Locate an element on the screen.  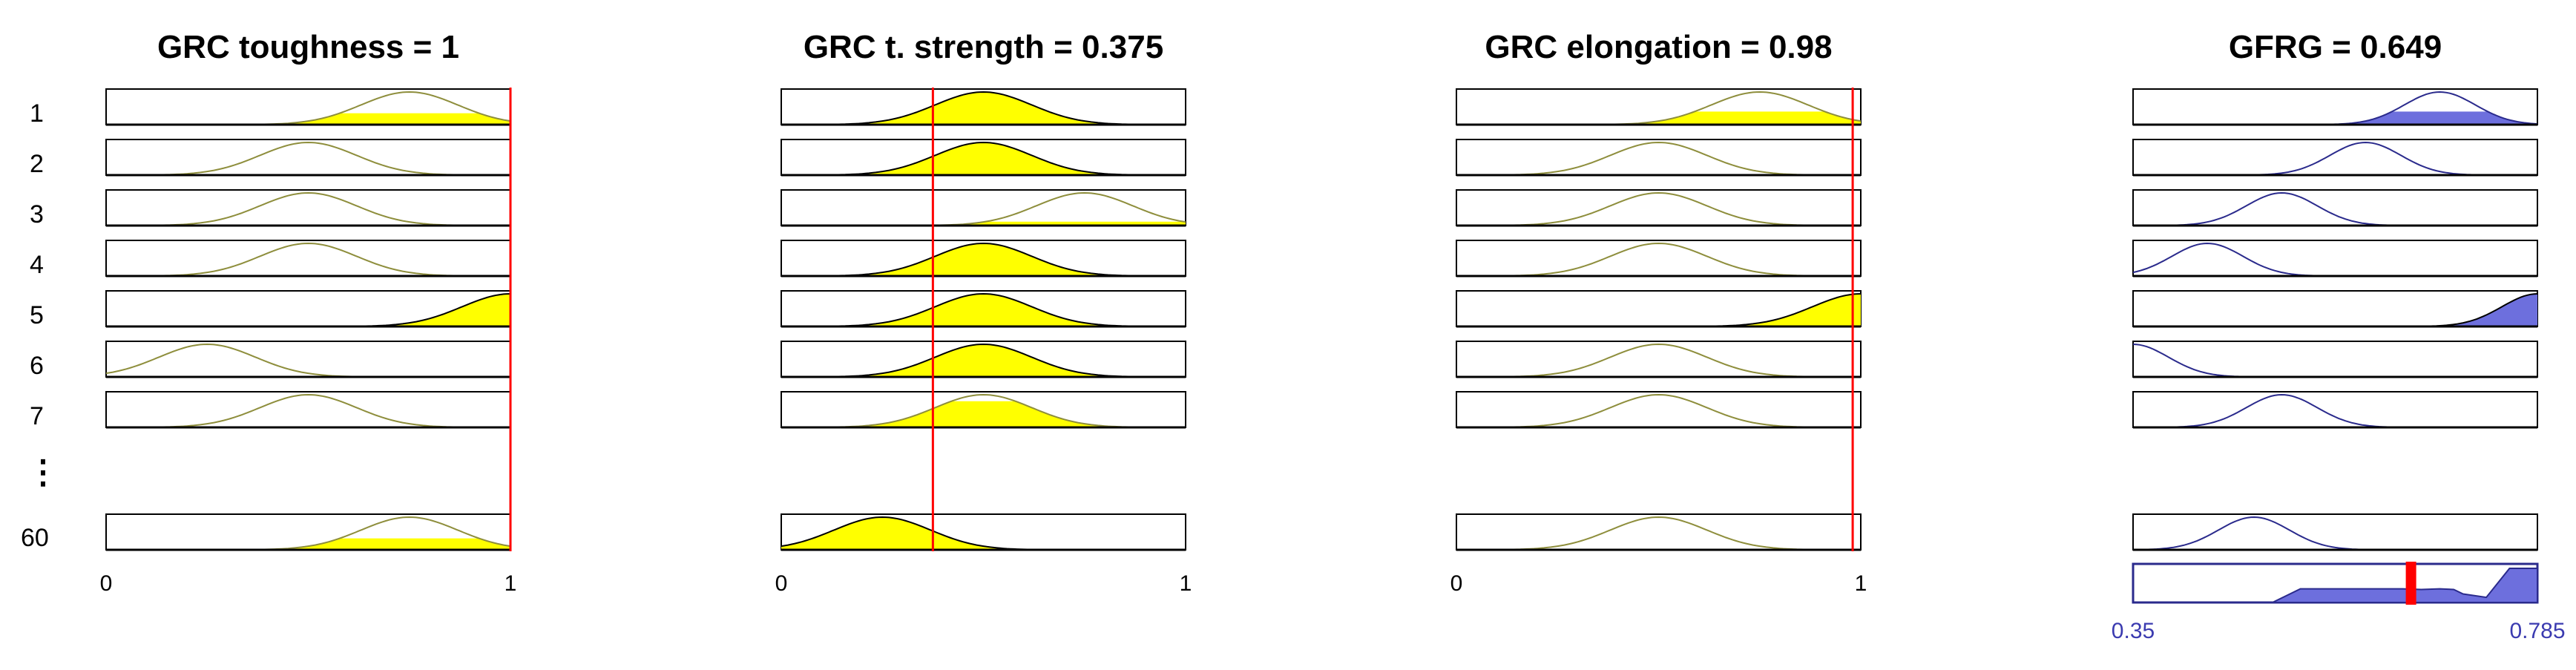
output-title: GFRG = 0.649 is located at coordinates (2335, 47).